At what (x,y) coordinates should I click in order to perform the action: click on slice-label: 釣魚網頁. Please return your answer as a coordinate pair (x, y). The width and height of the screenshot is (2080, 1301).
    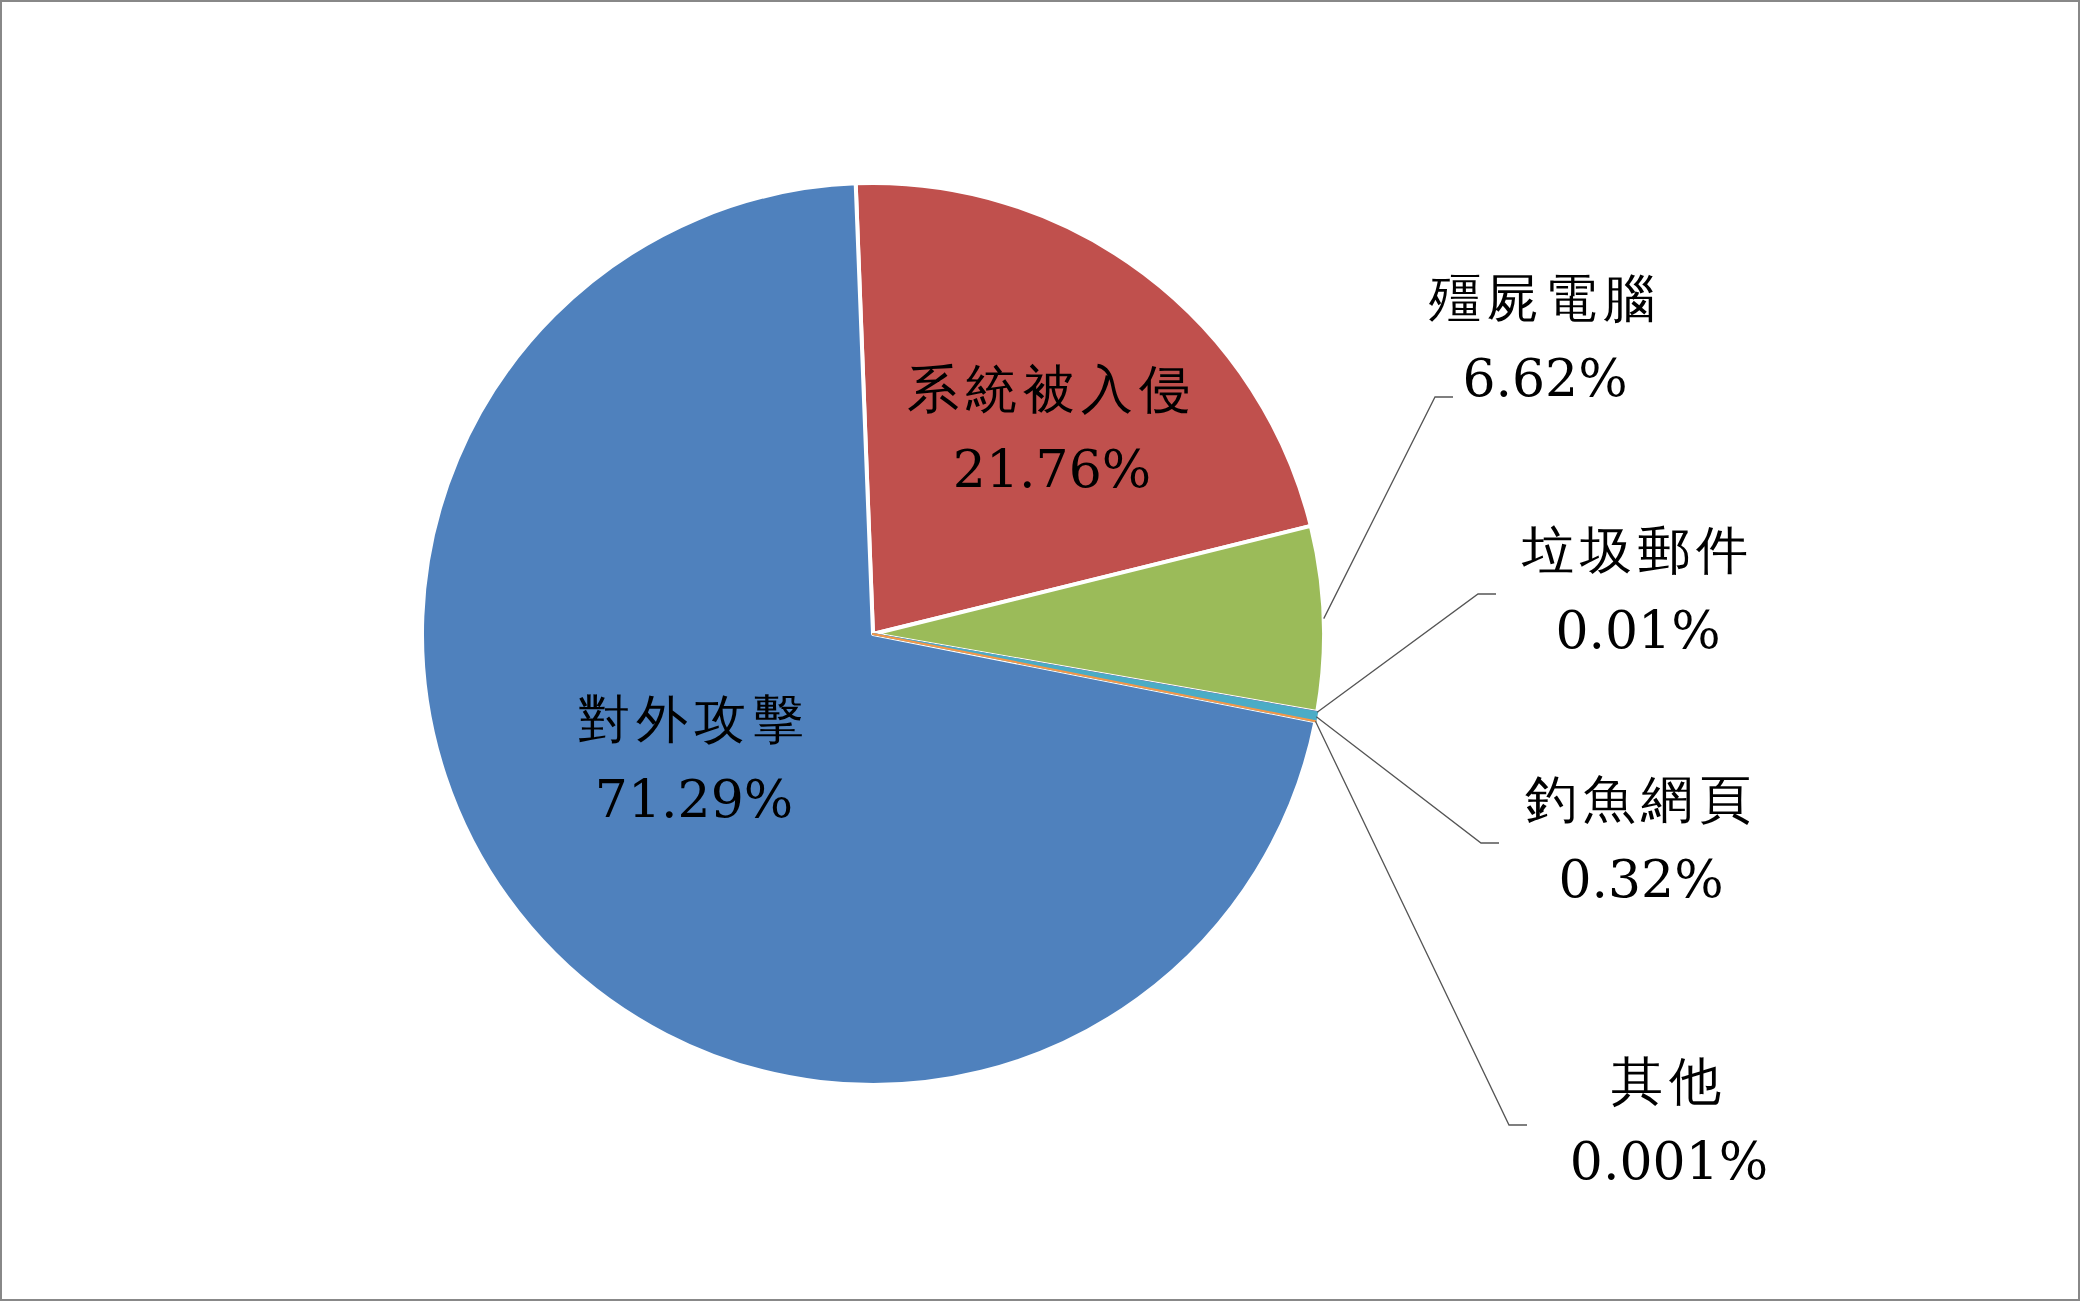
    Looking at the image, I should click on (1641, 798).